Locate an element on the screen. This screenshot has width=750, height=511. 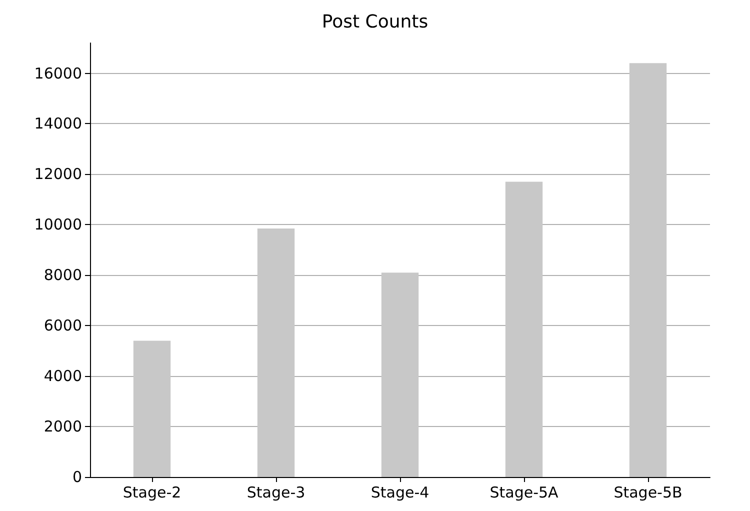
y-tick-label: 16000 is located at coordinates (58, 73).